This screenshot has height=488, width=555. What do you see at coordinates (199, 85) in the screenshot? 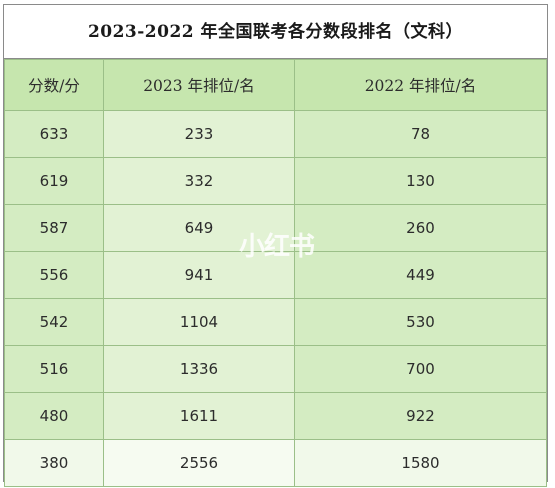
I see `header-rank-2023: 2023 年排位/名` at bounding box center [199, 85].